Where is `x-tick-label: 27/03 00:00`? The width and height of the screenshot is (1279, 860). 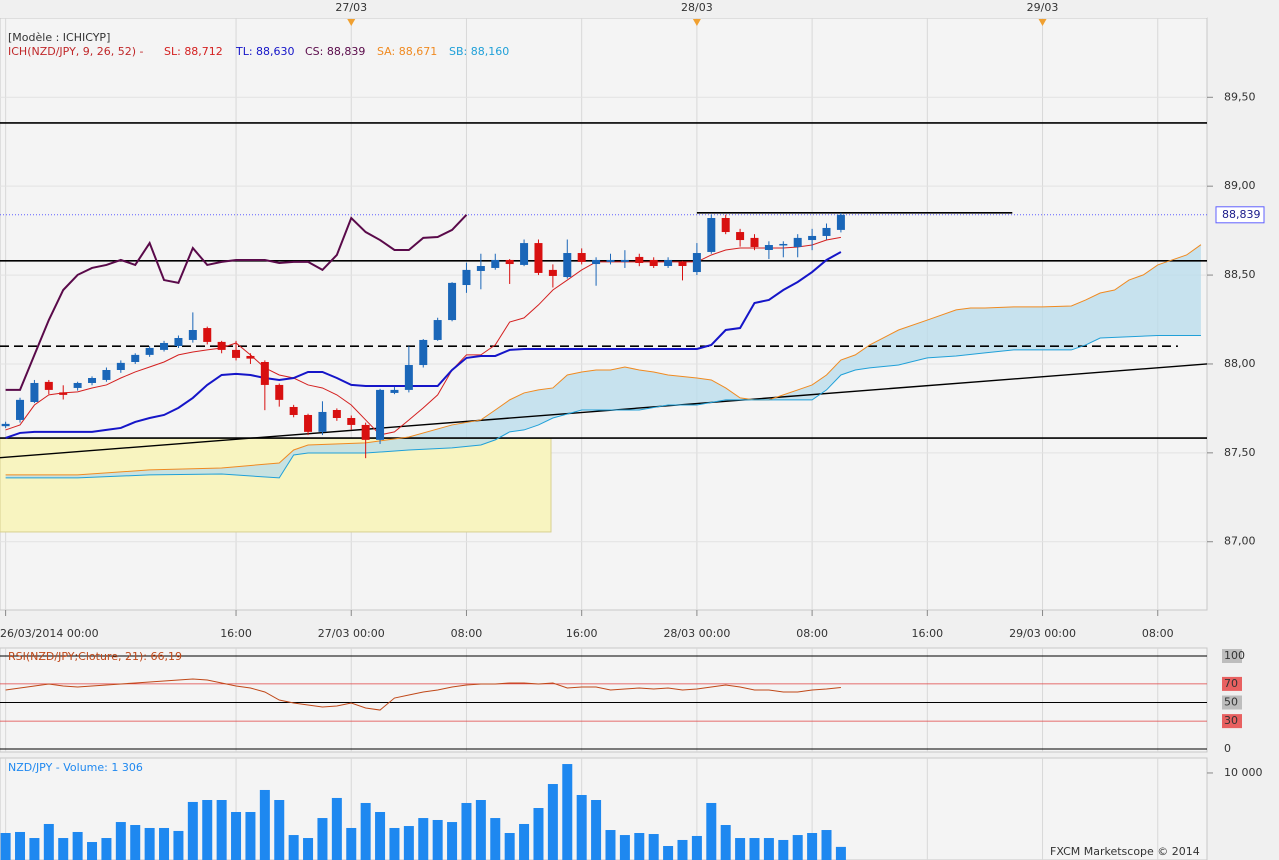
x-tick-label: 27/03 00:00 is located at coordinates (351, 633).